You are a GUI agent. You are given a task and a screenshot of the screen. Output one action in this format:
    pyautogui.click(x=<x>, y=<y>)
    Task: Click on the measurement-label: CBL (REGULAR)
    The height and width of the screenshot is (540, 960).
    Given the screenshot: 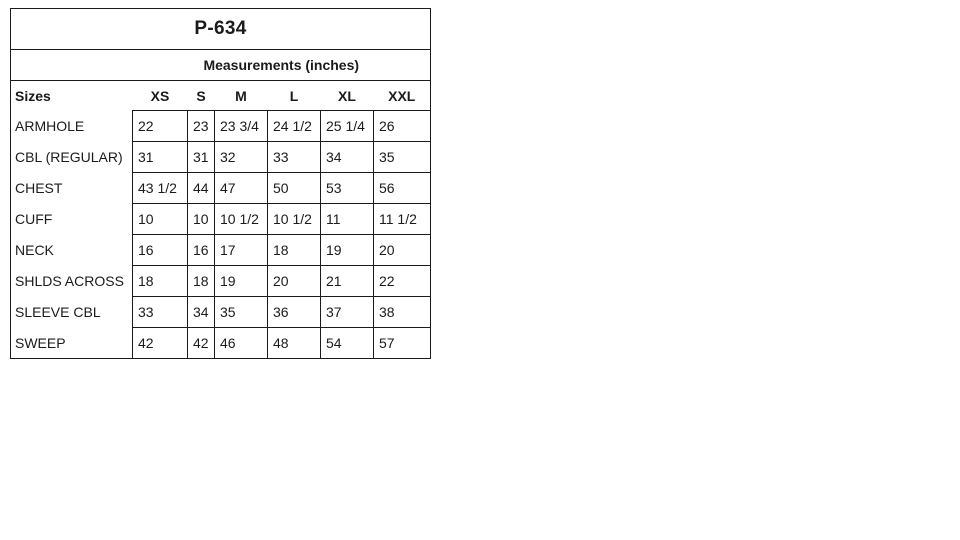 What is the action you would take?
    pyautogui.click(x=69, y=157)
    